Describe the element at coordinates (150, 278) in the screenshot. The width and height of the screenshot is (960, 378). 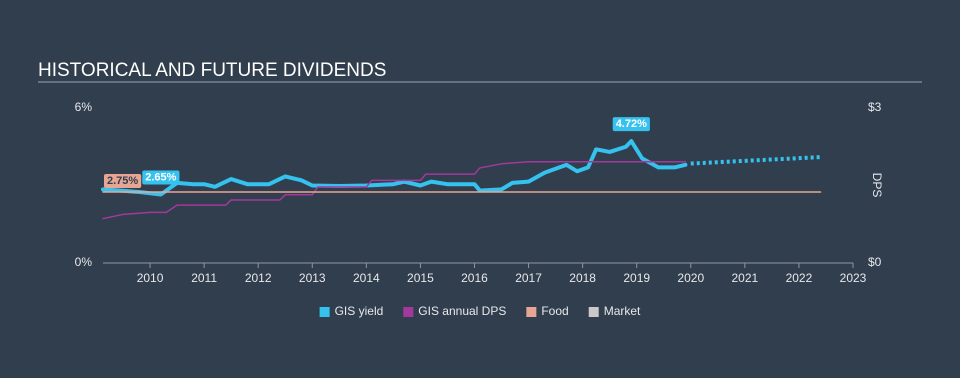
I see `x-tick-label: 2010` at that location.